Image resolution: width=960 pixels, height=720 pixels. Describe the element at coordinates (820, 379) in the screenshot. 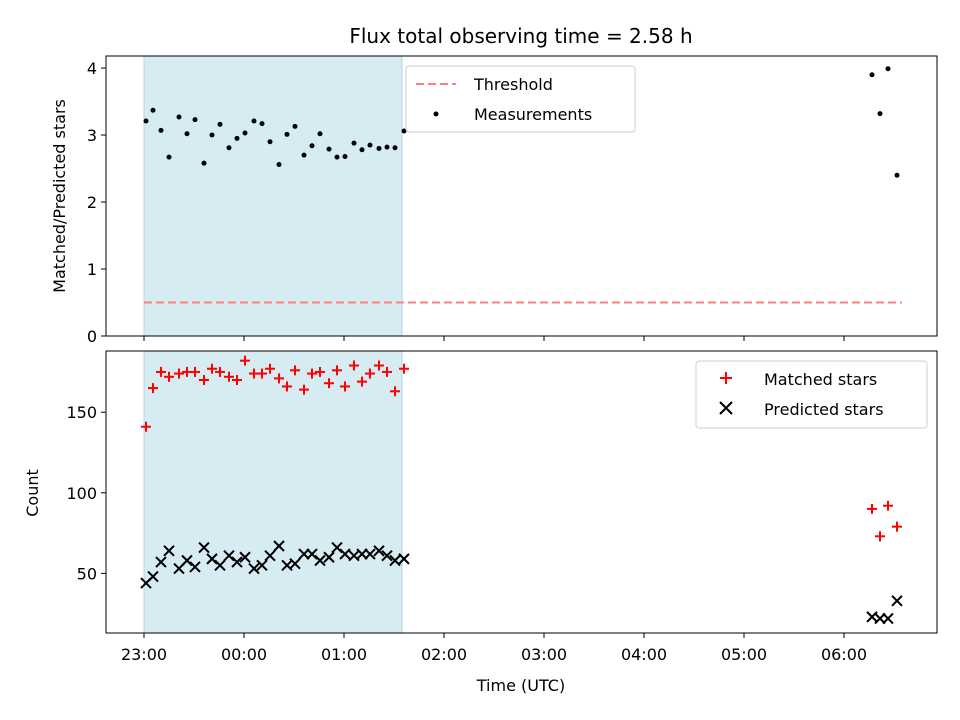

I see `matched-legend-label: Matched stars` at that location.